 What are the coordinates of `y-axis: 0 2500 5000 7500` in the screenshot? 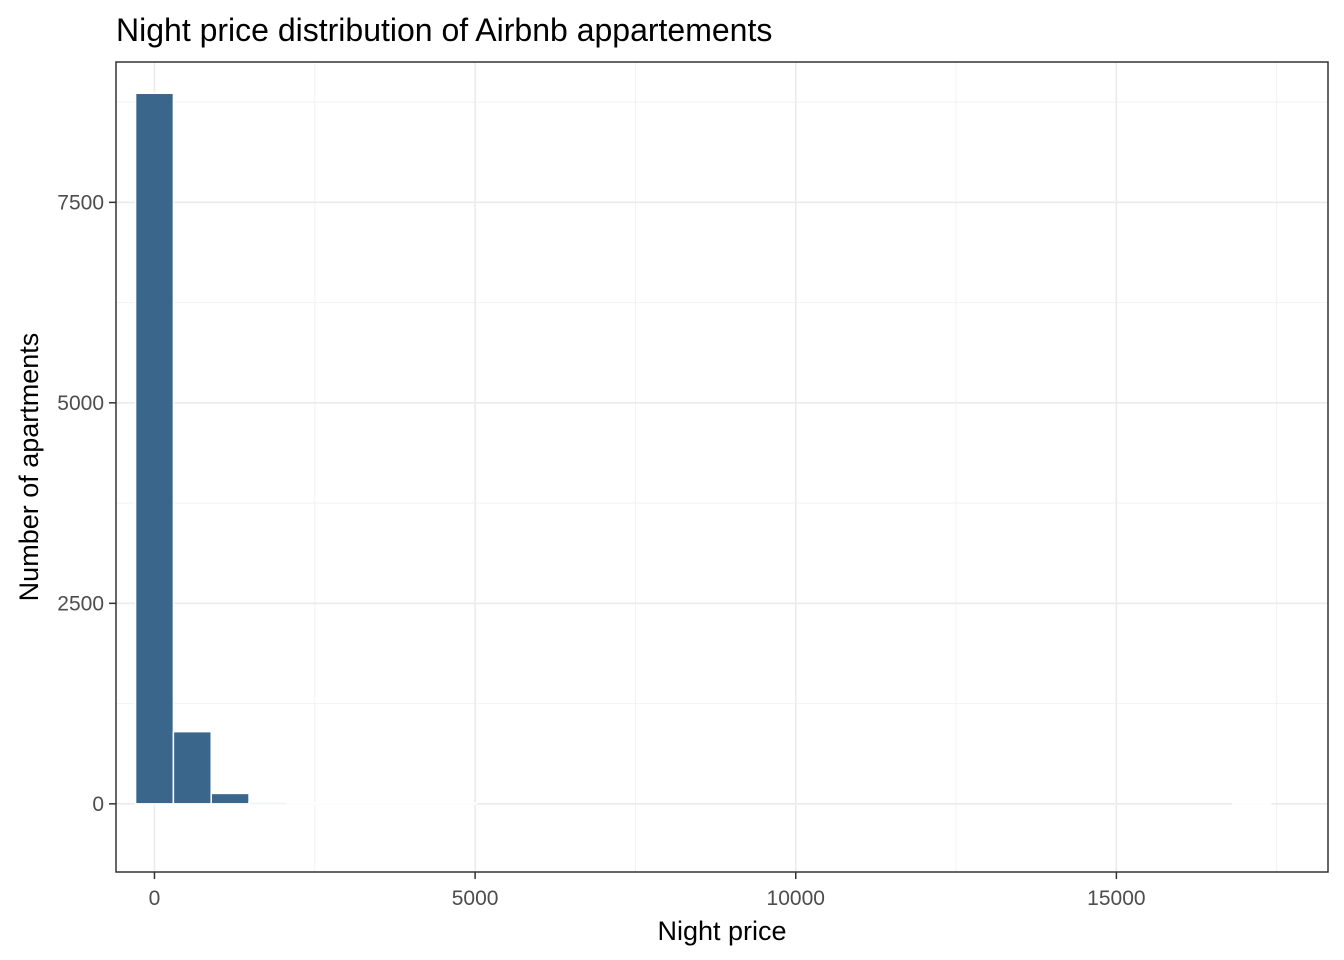 It's located at (86, 503).